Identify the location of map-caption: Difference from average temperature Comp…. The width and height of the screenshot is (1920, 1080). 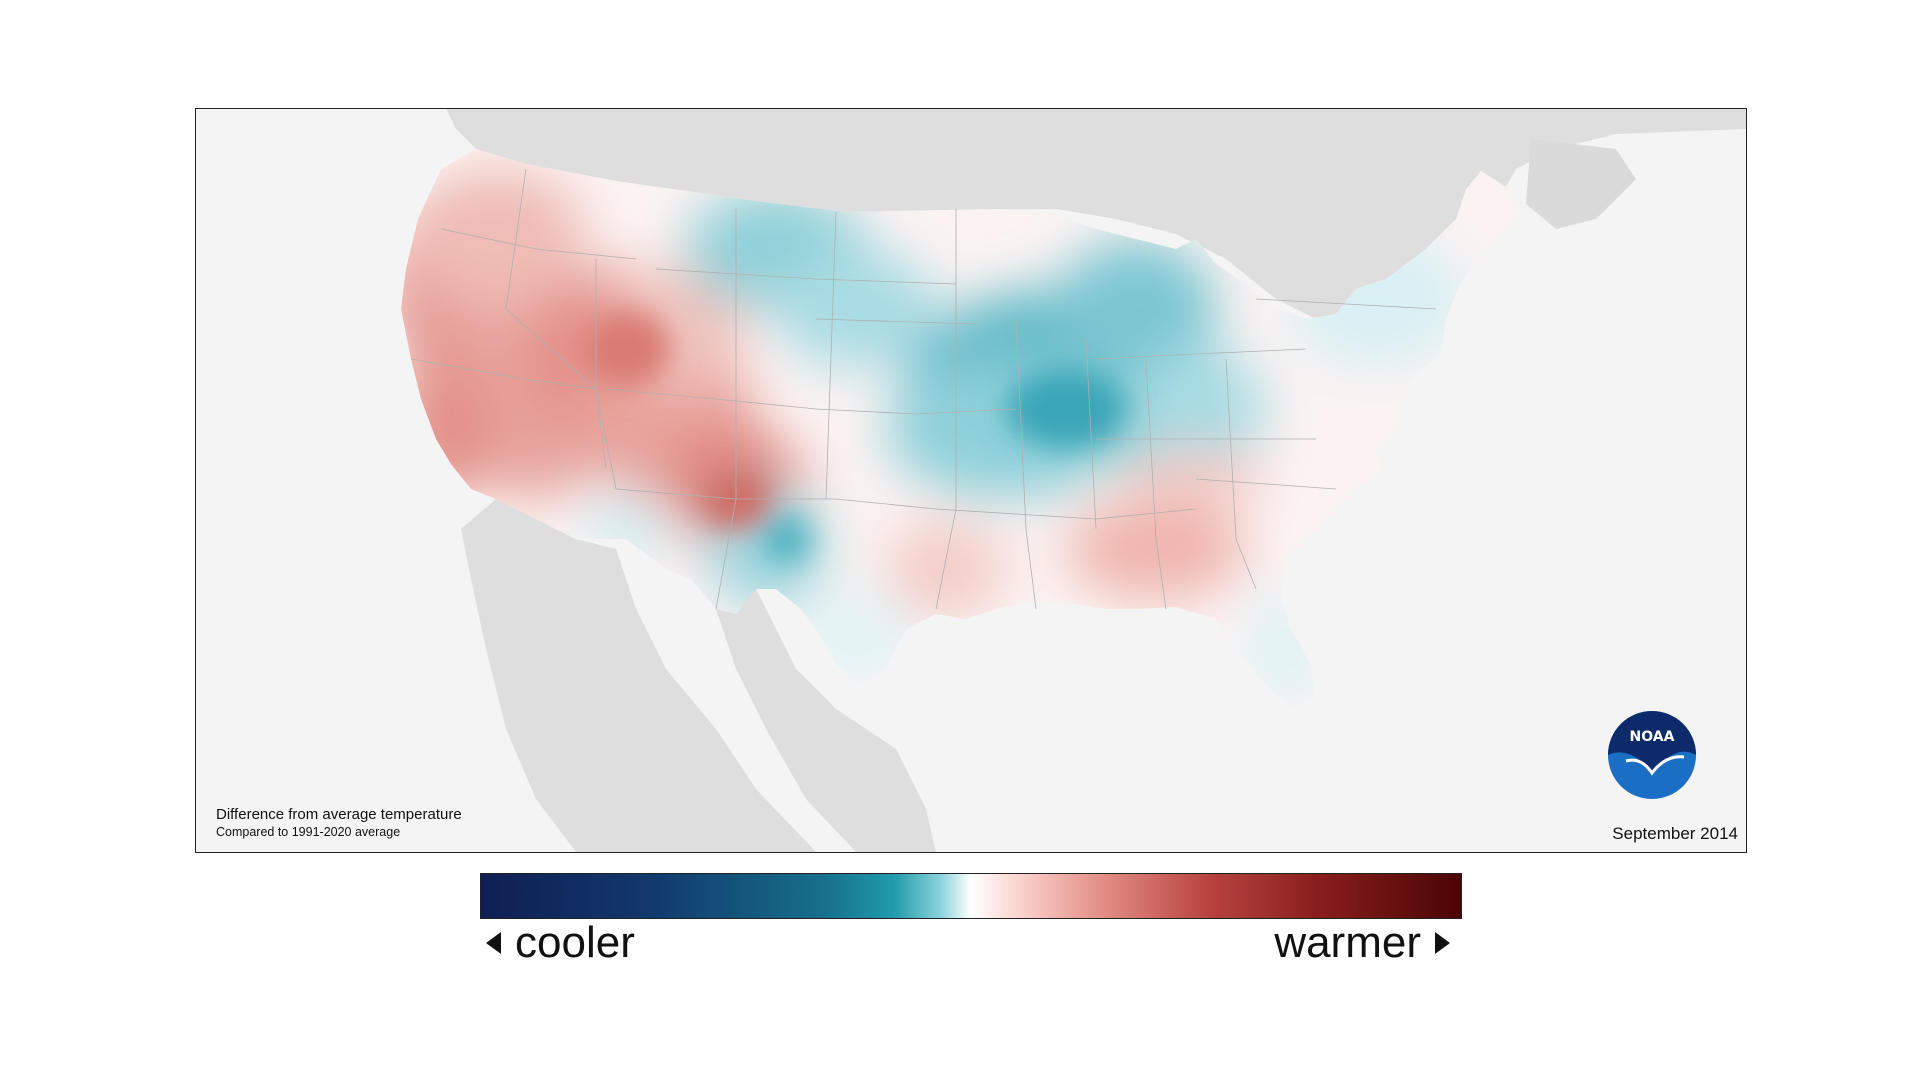
(339, 823).